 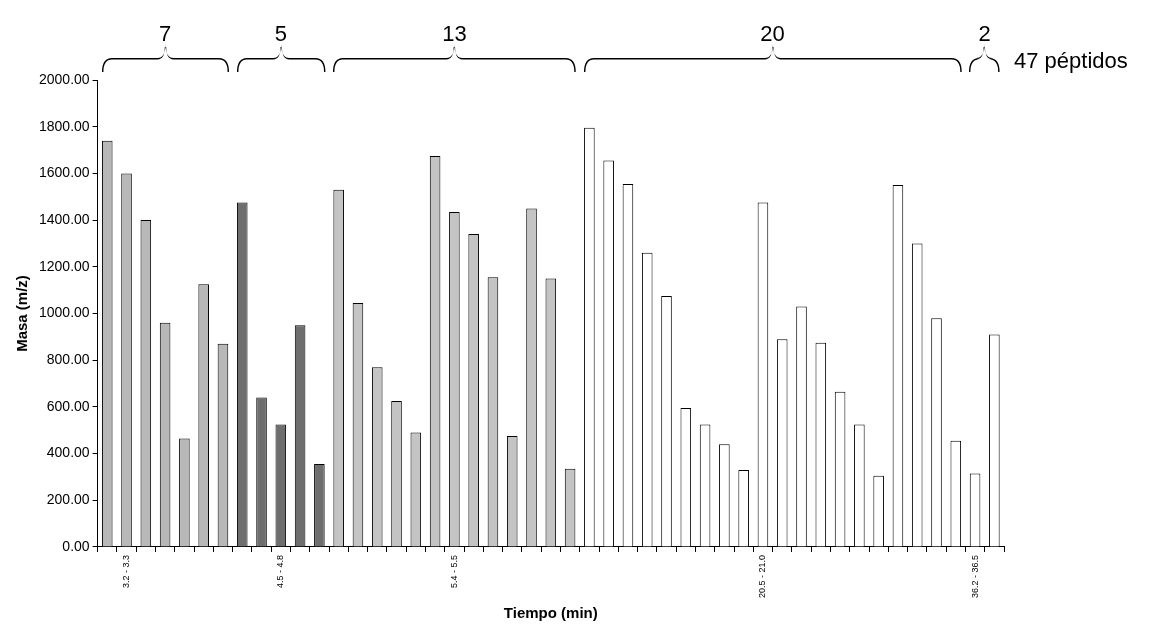 I want to click on y-tick-label: 0.00, so click(x=76, y=545).